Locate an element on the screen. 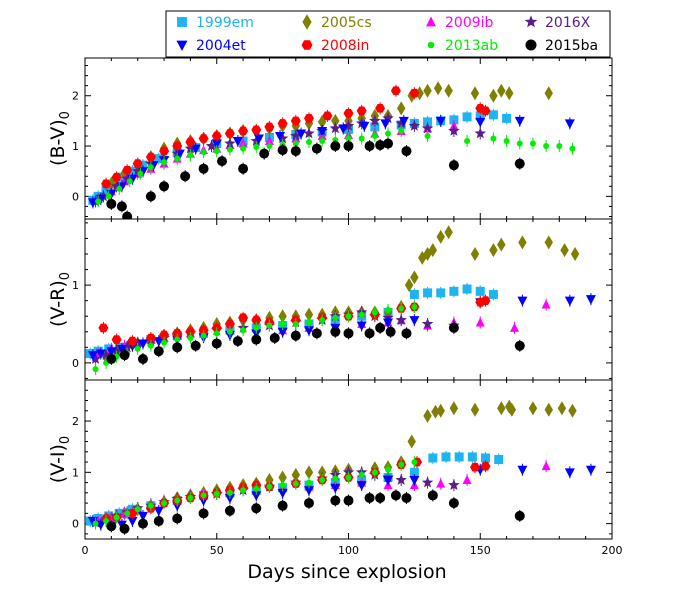 The height and width of the screenshot is (600, 675). legend-entry-1999em: 1999em is located at coordinates (215, 23).